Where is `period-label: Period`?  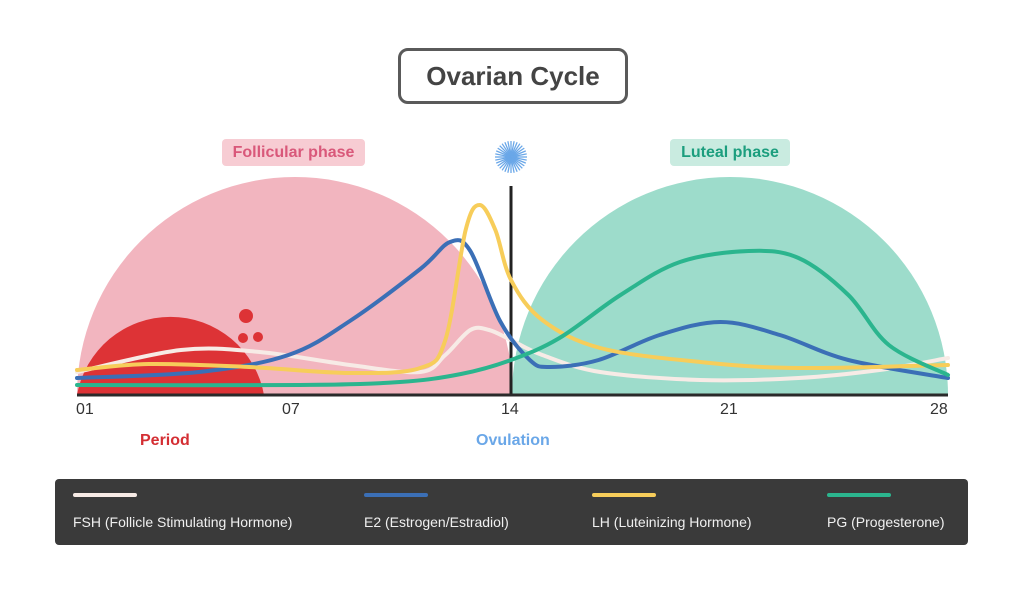
period-label: Period is located at coordinates (165, 440).